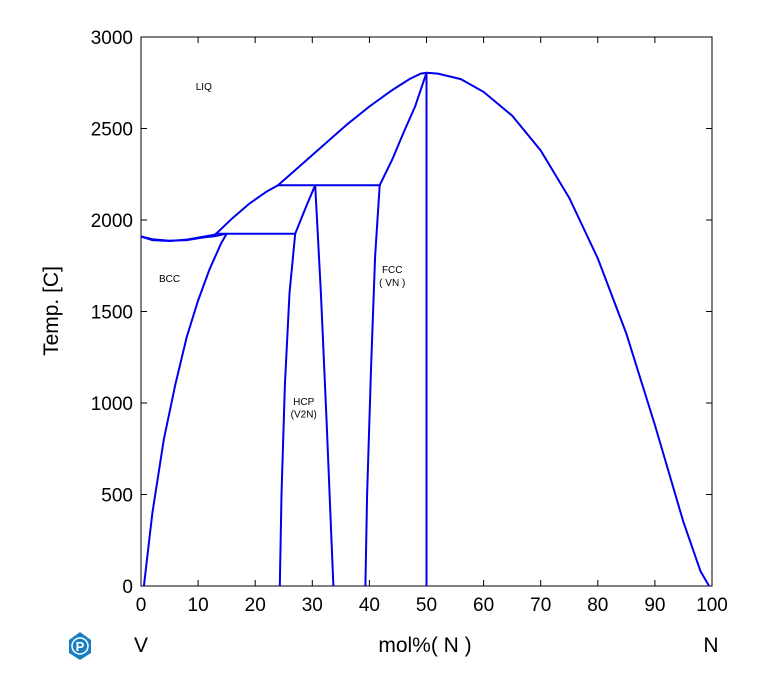 The image size is (759, 695). What do you see at coordinates (51, 311) in the screenshot?
I see `y-axis-title: Temp. [C]` at bounding box center [51, 311].